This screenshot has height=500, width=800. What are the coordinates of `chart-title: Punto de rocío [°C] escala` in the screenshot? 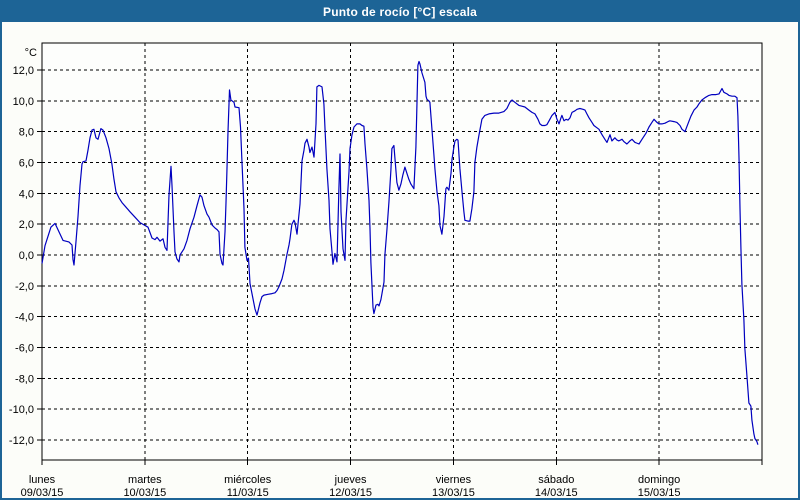 It's located at (400, 12).